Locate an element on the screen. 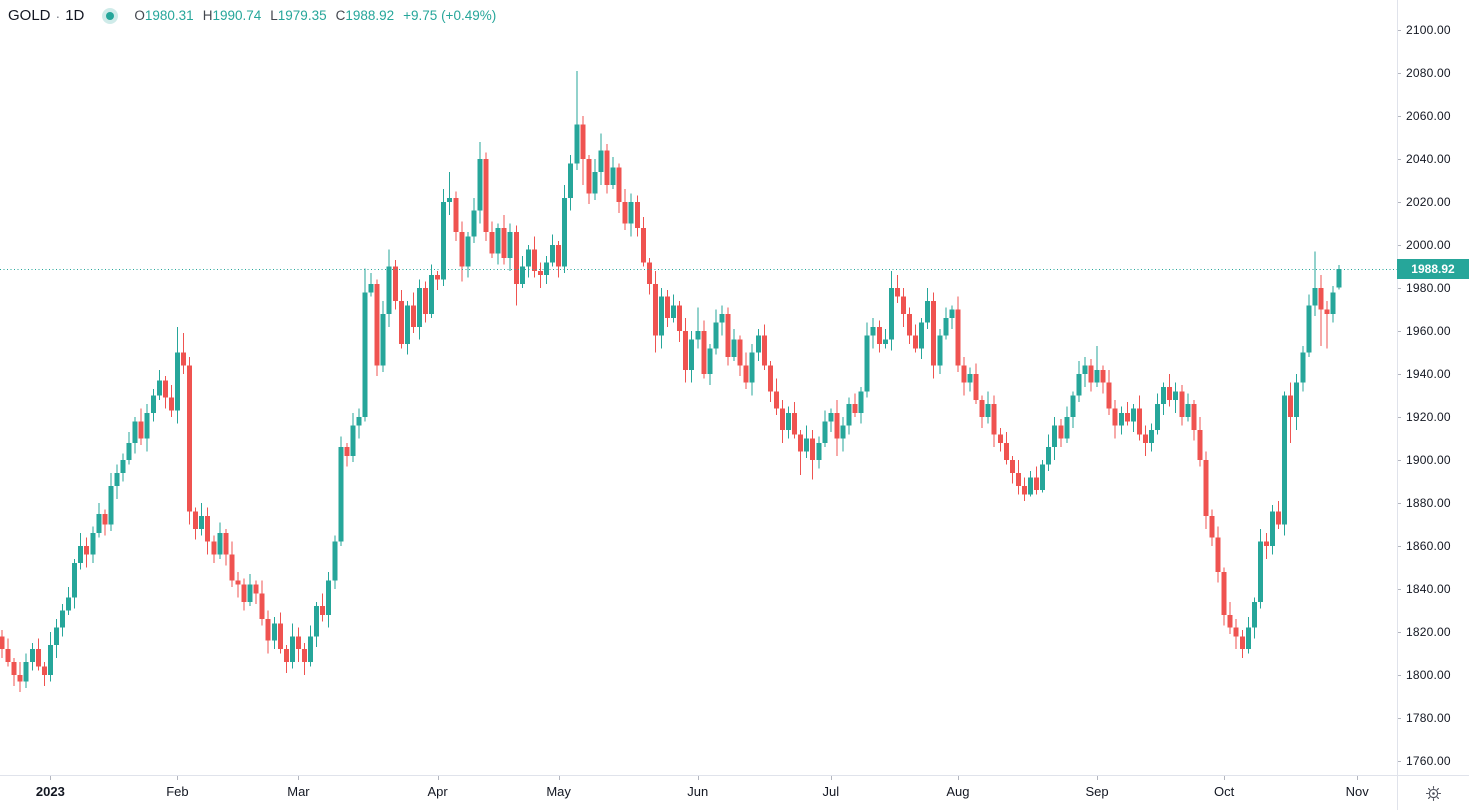  price-tick: 2000.00 is located at coordinates (1424, 245).